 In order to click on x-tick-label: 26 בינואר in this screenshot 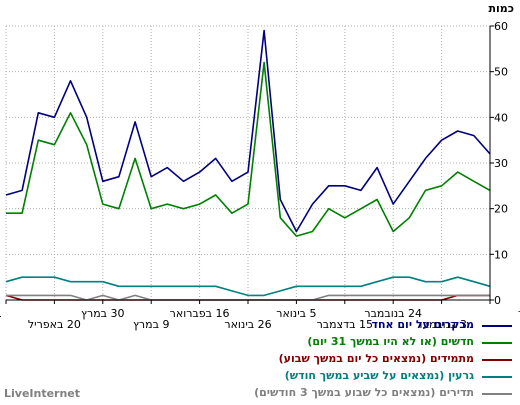, I will do `click(247, 324)`.